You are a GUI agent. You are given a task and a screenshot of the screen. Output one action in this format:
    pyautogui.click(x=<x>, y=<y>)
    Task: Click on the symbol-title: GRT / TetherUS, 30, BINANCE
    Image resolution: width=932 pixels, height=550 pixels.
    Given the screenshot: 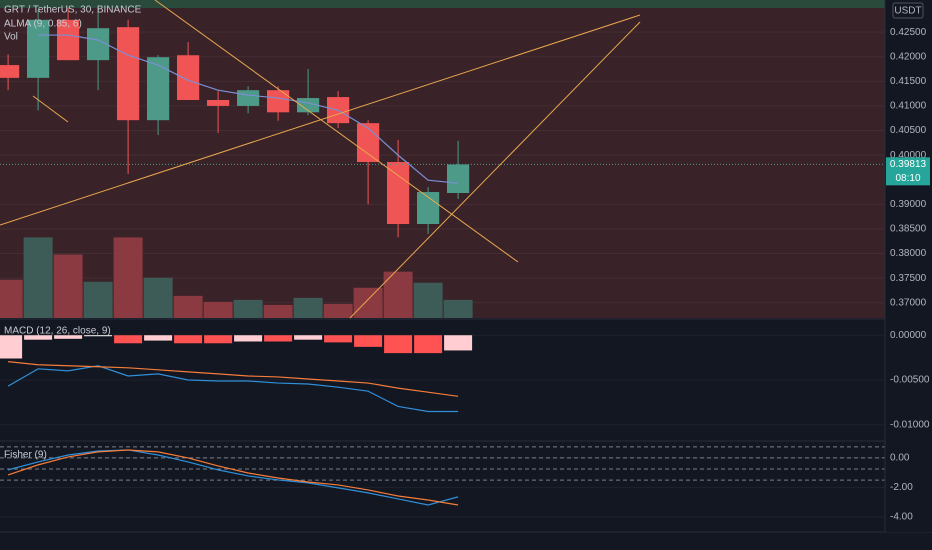 What is the action you would take?
    pyautogui.click(x=73, y=10)
    